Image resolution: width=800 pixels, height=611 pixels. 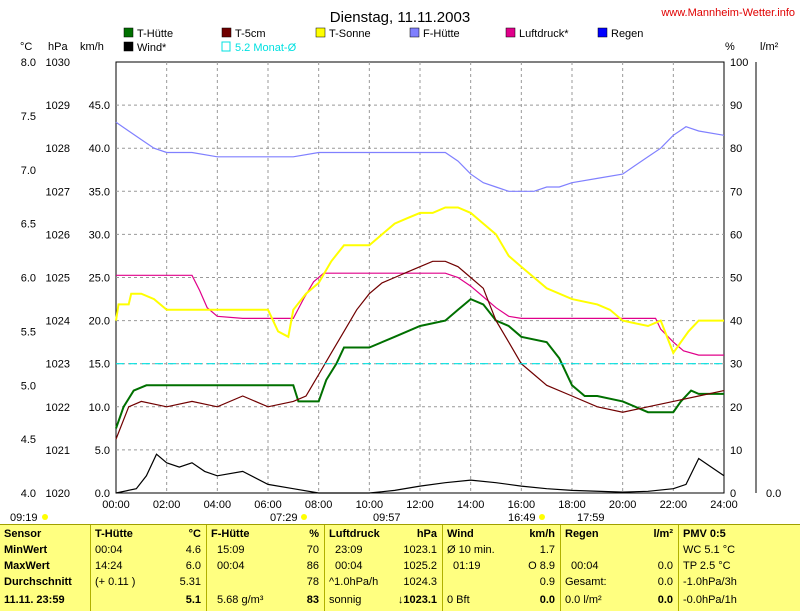 I want to click on f-huette-head: F-Hütte, so click(x=230, y=534).